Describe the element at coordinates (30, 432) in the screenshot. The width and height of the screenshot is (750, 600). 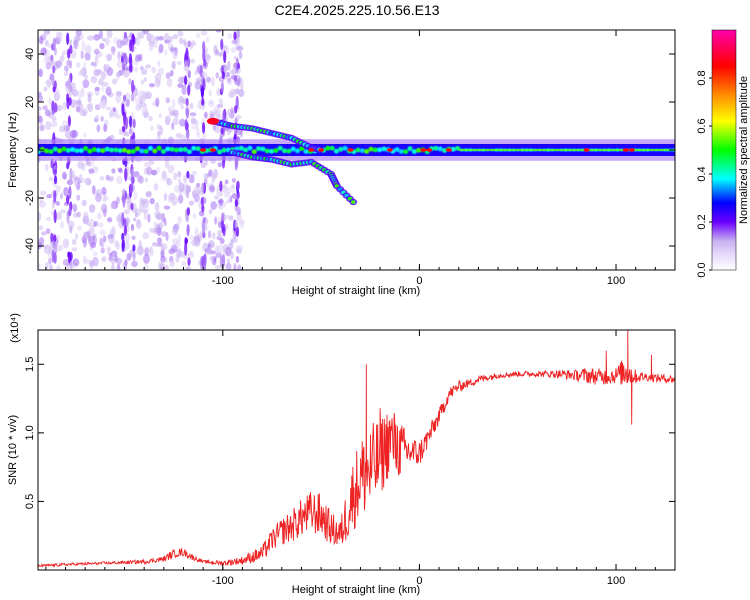
I see `y-tick-label: 1.0` at that location.